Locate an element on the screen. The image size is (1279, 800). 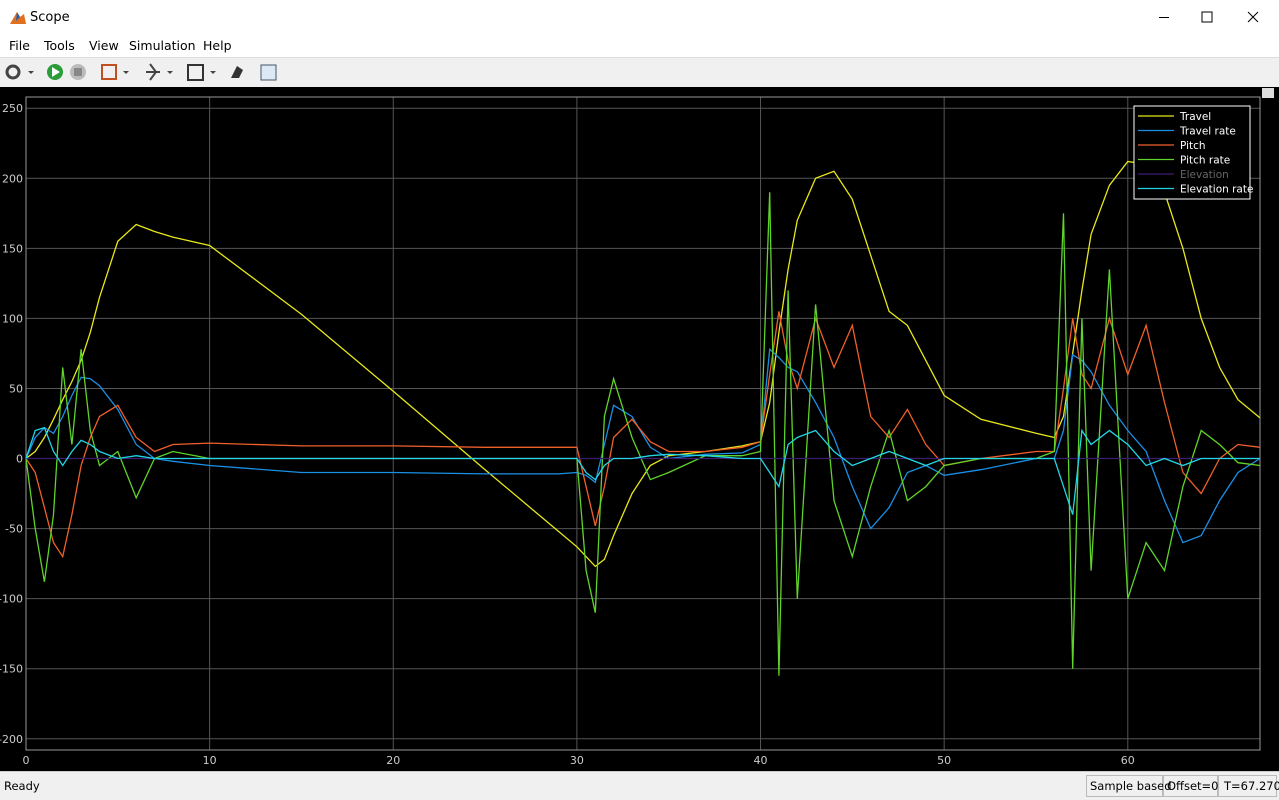
series-line is located at coordinates (642, 470).